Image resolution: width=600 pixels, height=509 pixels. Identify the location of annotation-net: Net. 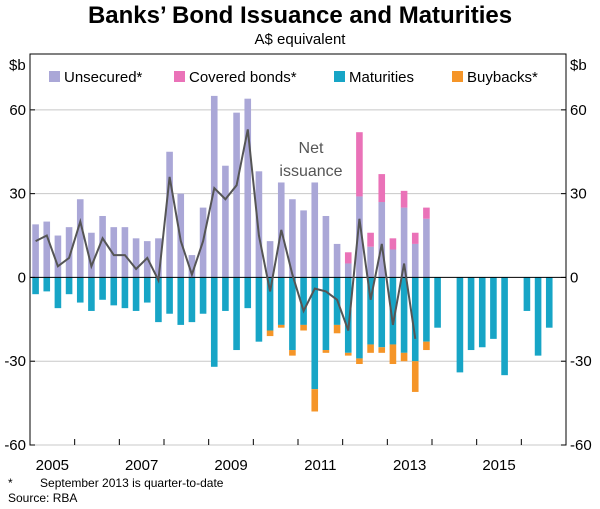
(311, 148).